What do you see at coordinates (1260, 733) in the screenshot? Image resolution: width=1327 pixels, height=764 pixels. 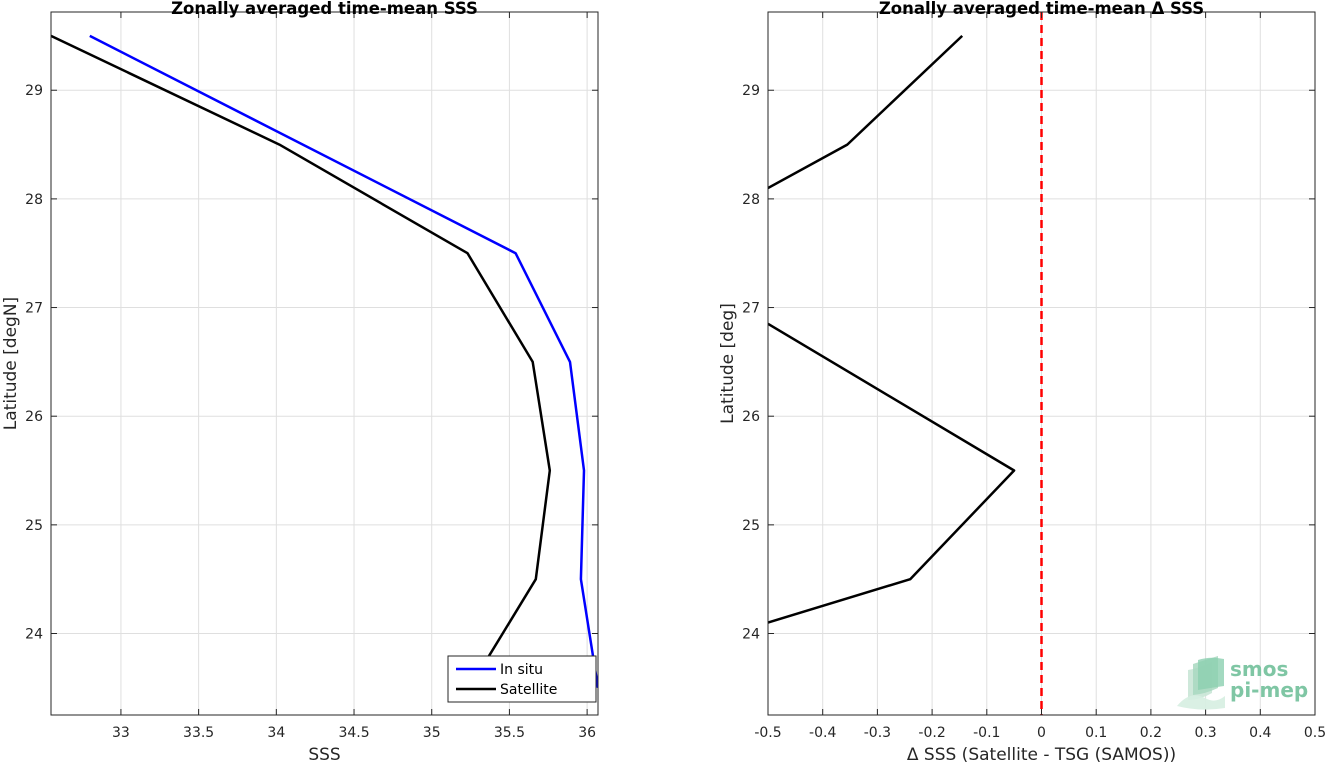 I see `x-tick-label: 0.4` at bounding box center [1260, 733].